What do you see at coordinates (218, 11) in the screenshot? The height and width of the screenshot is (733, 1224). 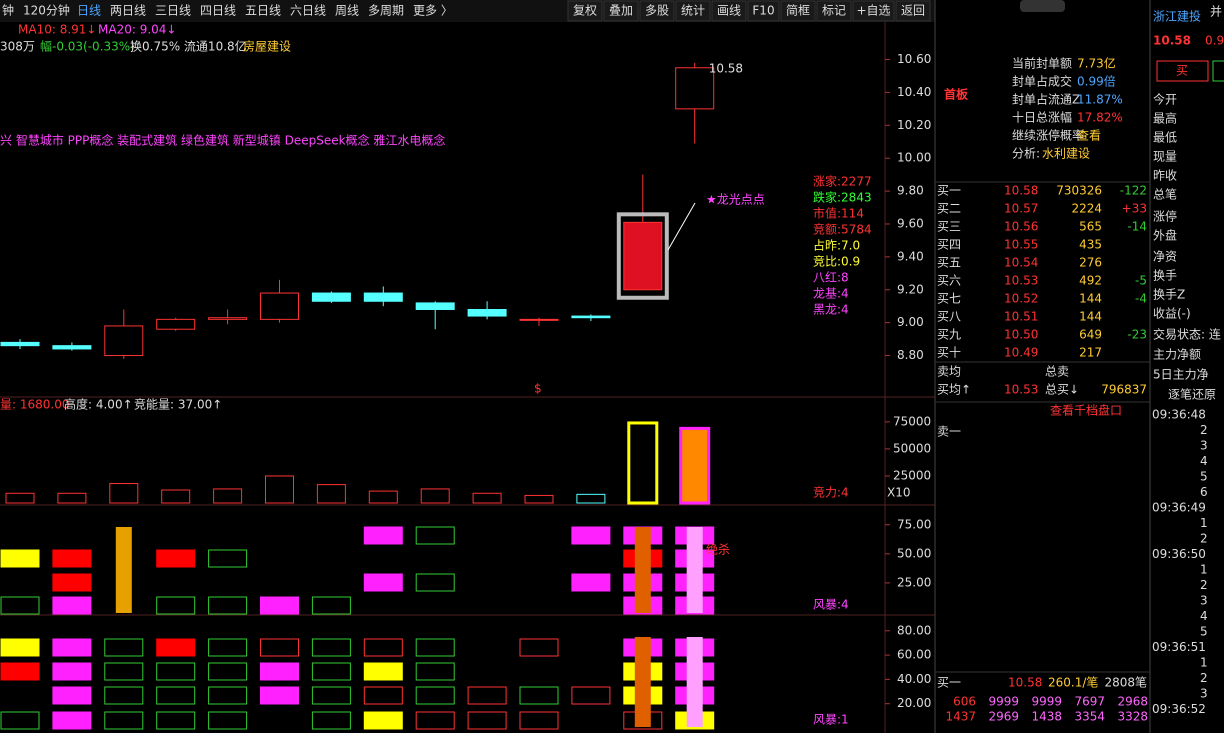 I see `toolbar-item: 四日线` at bounding box center [218, 11].